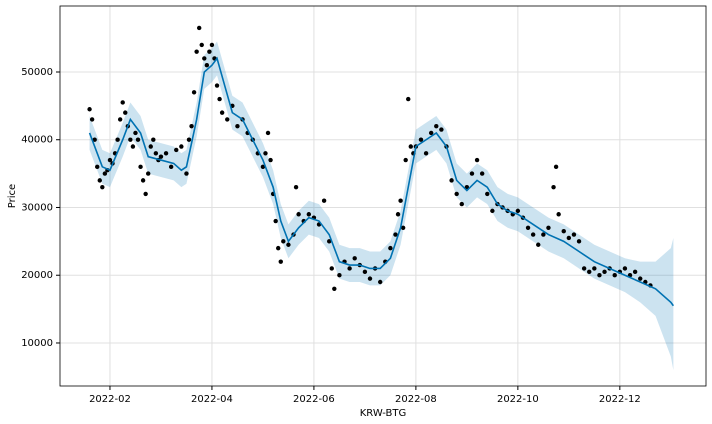 The image size is (712, 424). I want to click on y-axis-label: Price, so click(12, 196).